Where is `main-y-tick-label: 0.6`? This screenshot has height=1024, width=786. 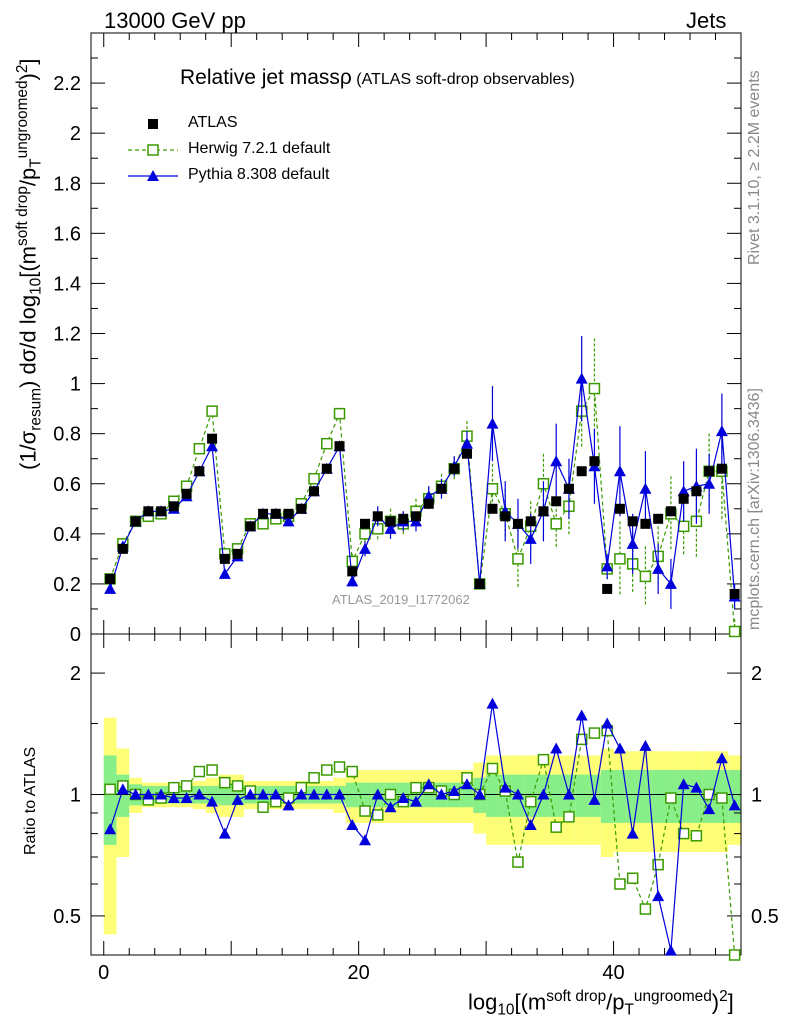
main-y-tick-label: 0.6 is located at coordinates (67, 485).